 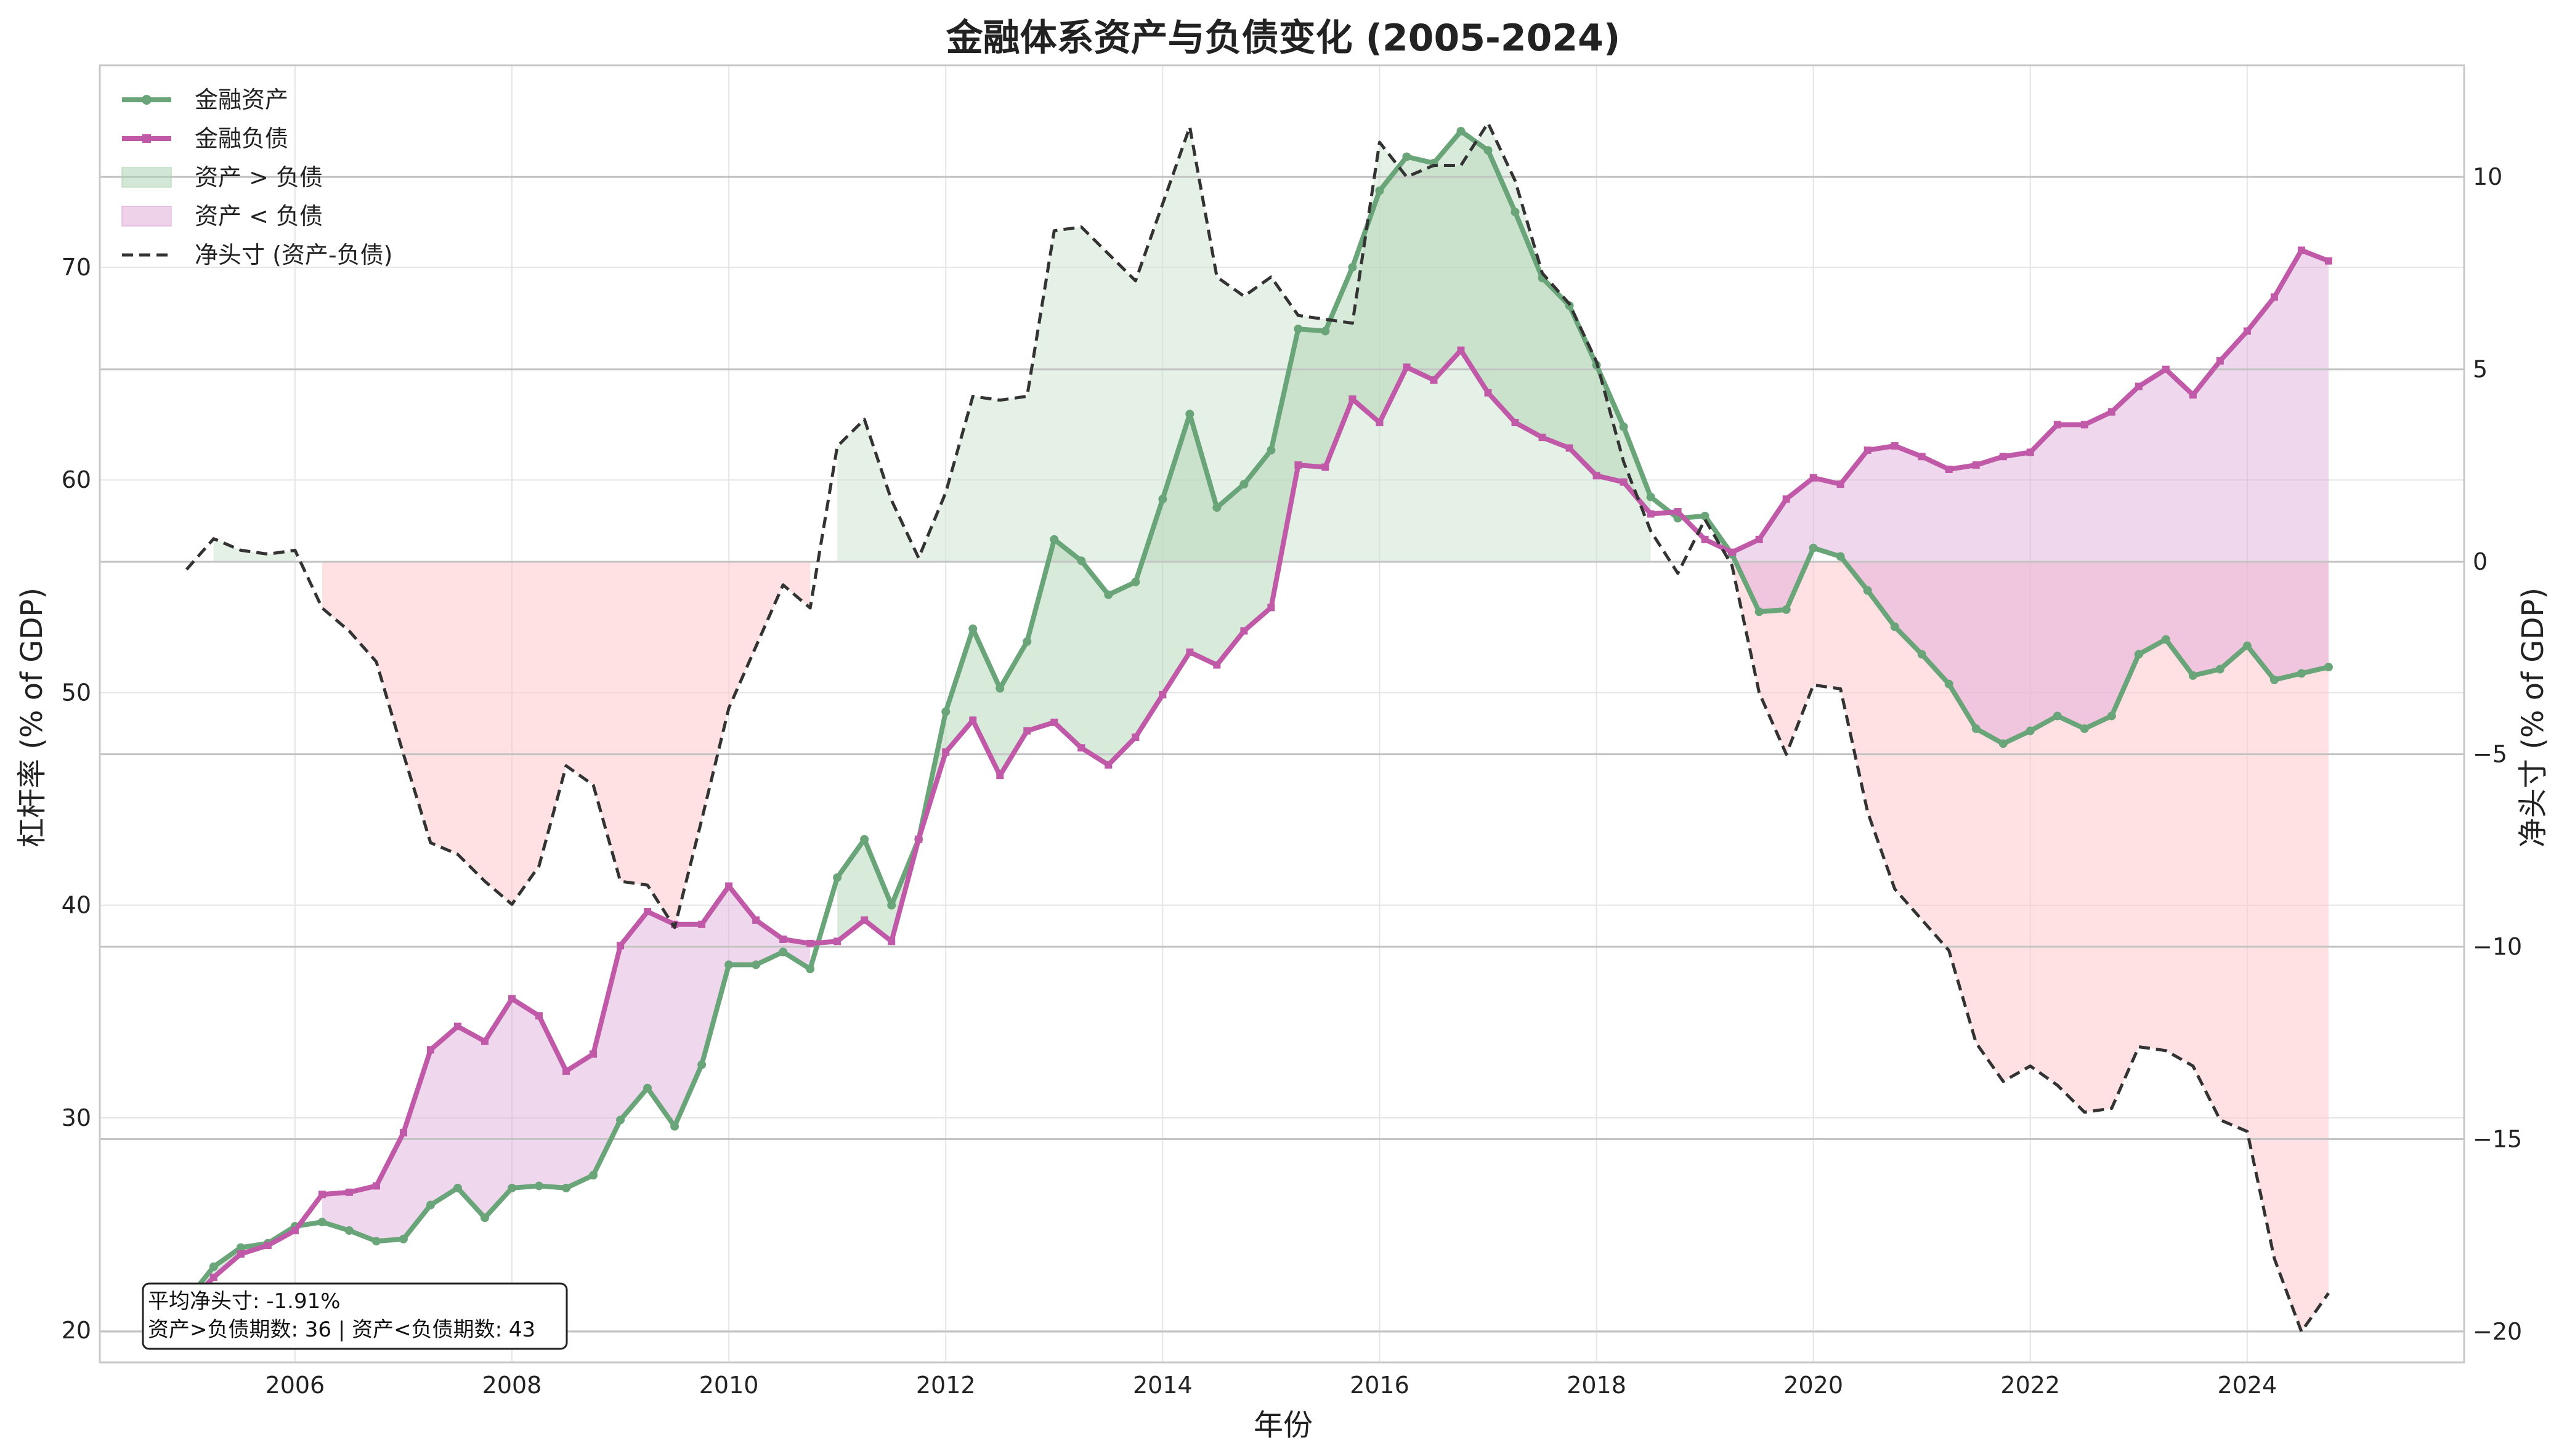 What do you see at coordinates (146, 217) in the screenshot?
I see `legend-swatch-asset-lt` at bounding box center [146, 217].